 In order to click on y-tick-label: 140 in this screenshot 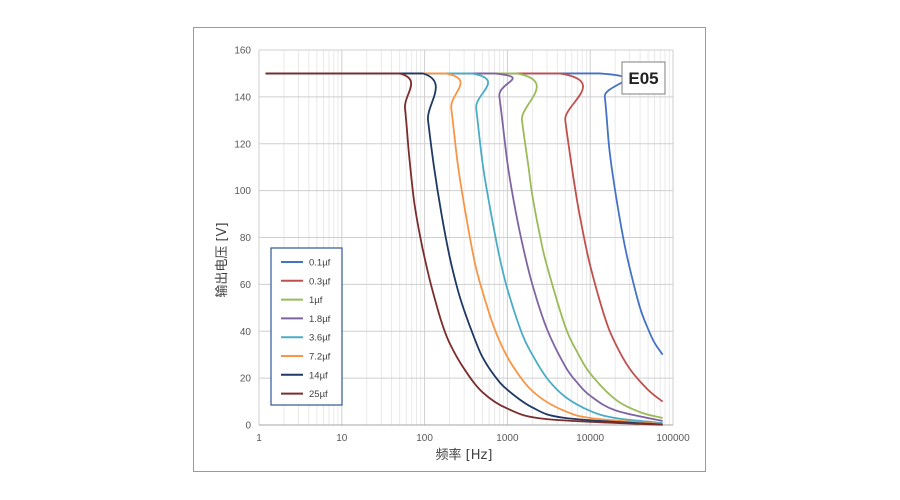, I will do `click(242, 97)`.